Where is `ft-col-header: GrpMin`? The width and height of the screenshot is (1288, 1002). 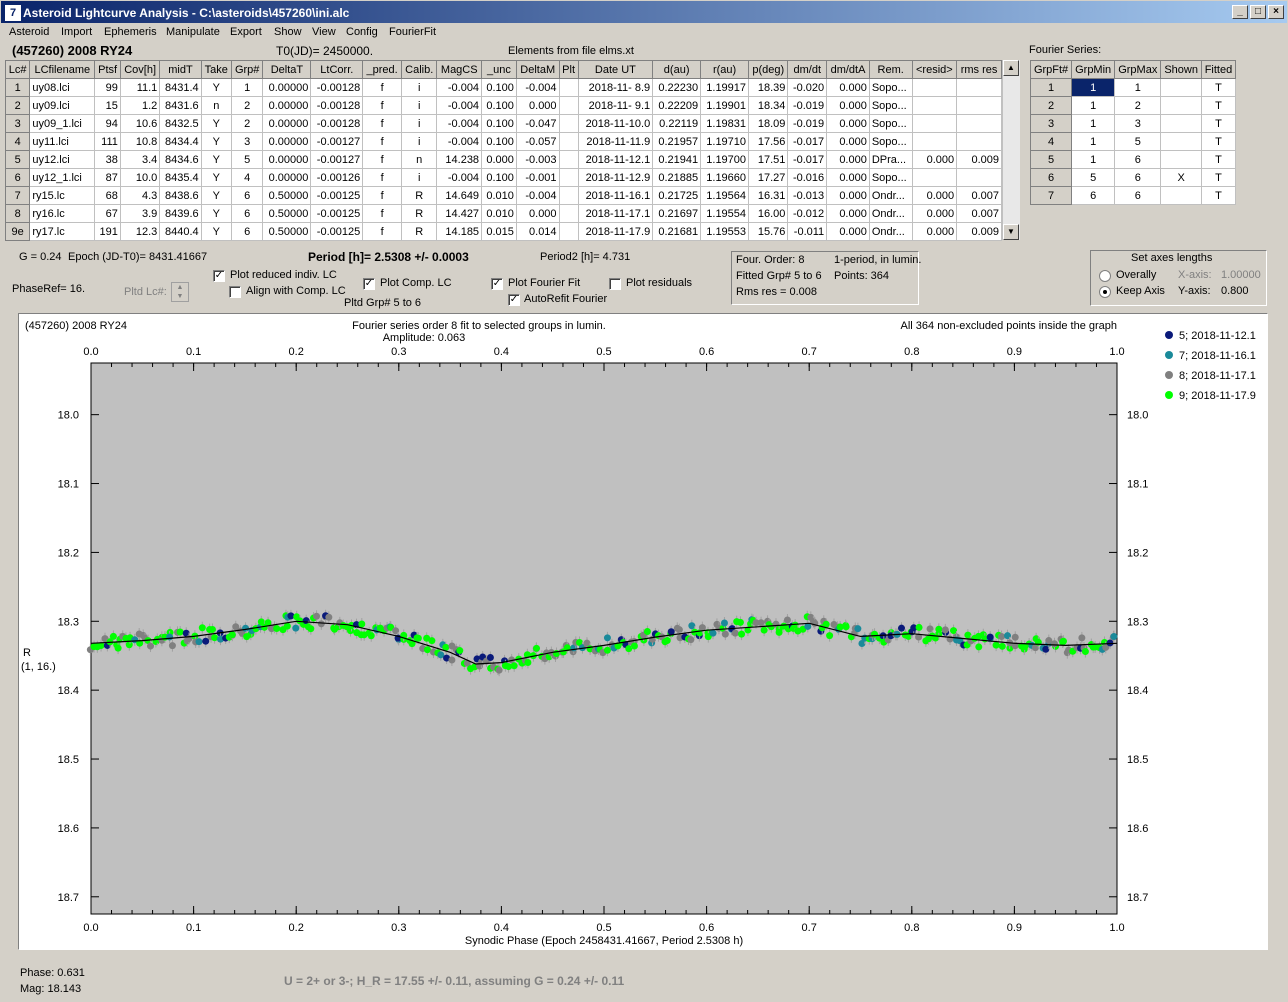
ft-col-header: GrpMin is located at coordinates (1093, 69).